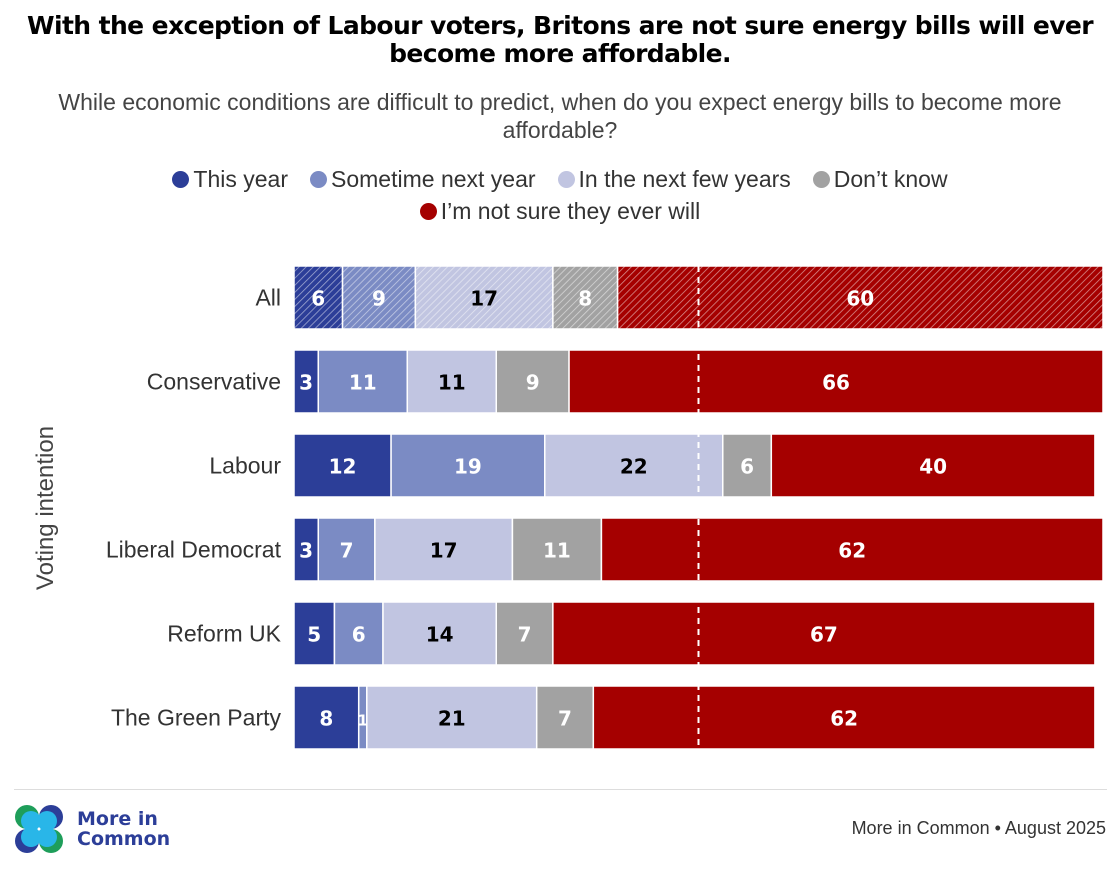 Image resolution: width=1120 pixels, height=871 pixels. I want to click on source-note: More in Common • August 2025, so click(978, 828).